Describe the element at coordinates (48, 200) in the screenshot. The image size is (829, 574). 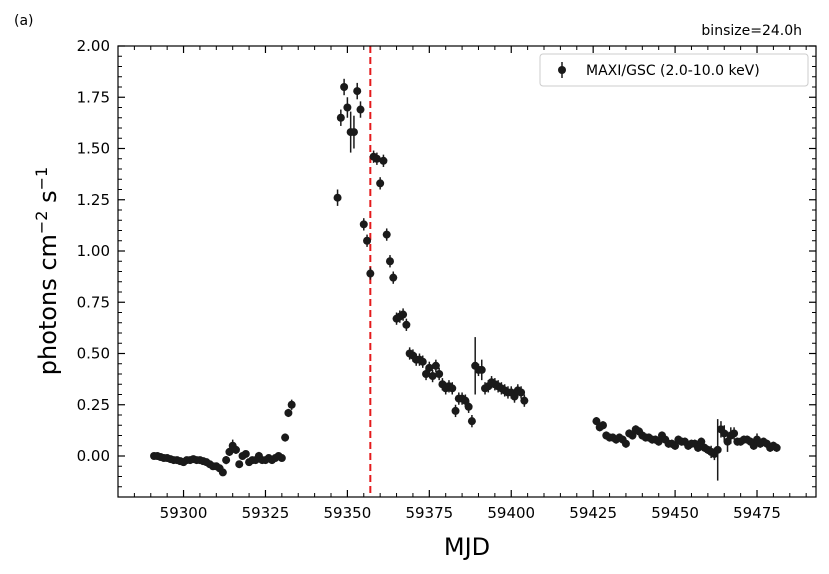
I see `y-axis-label-mid: s` at that location.